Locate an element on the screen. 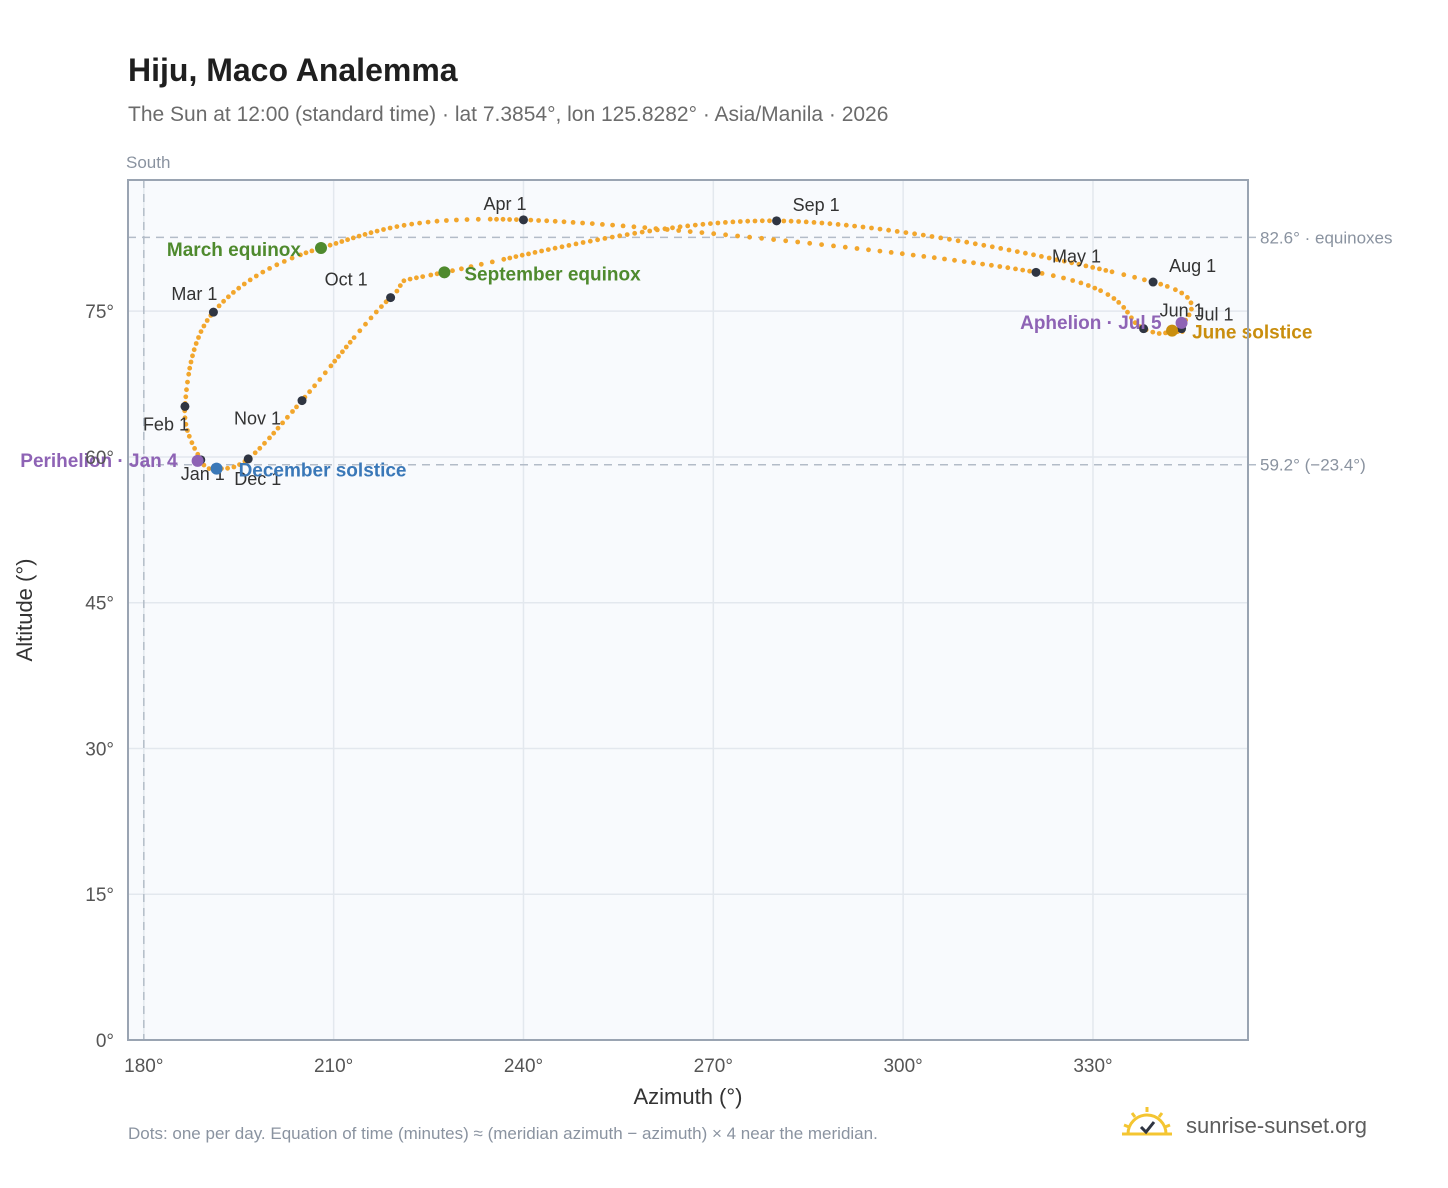 The width and height of the screenshot is (1448, 1188). chart-title: Hiju, Maco Analemma is located at coordinates (293, 70).